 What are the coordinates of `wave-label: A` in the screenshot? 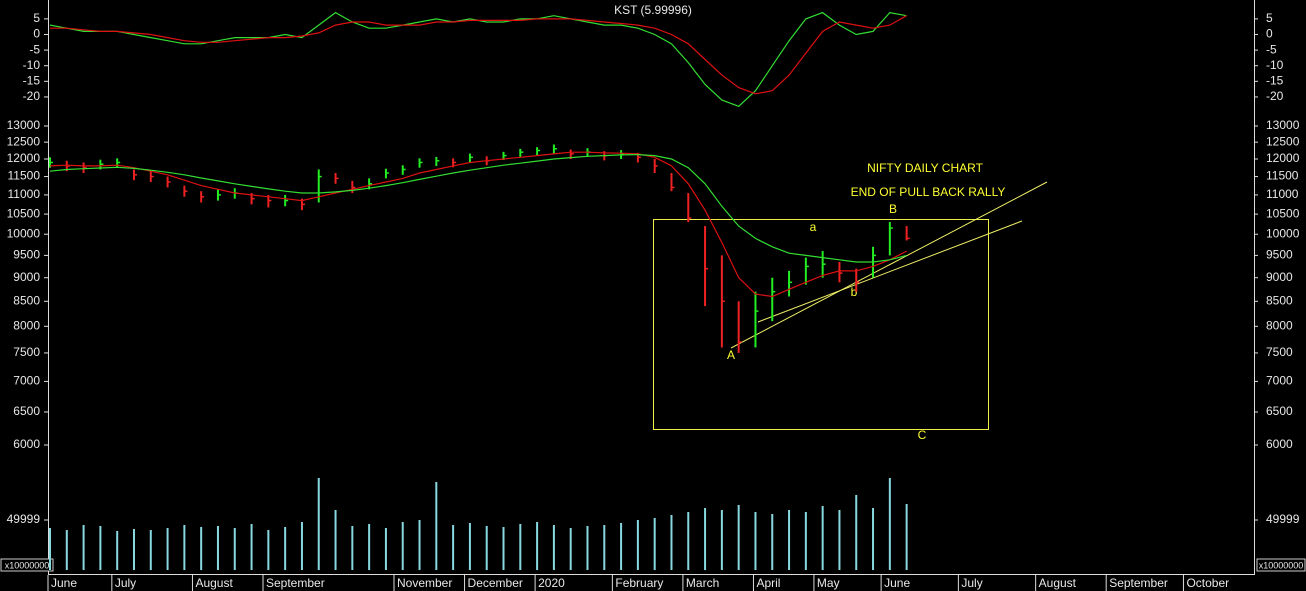 It's located at (731, 355).